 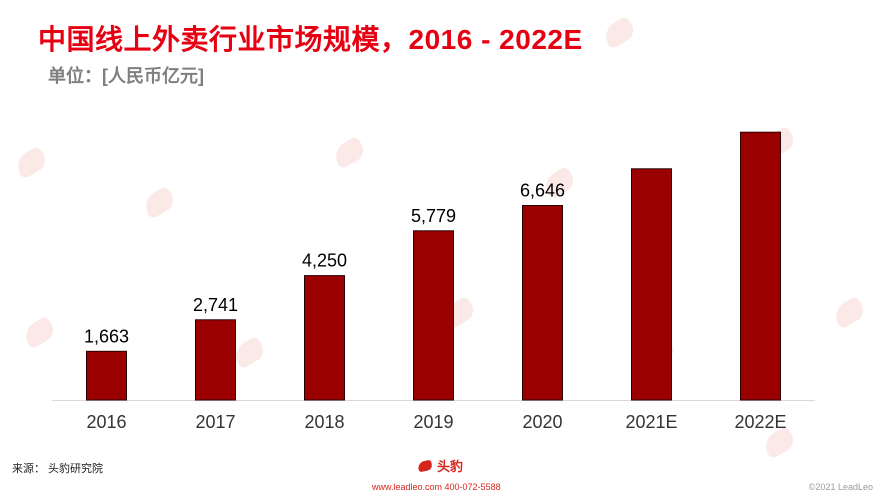 What do you see at coordinates (542, 191) in the screenshot?
I see `data-label-2020: 6,646` at bounding box center [542, 191].